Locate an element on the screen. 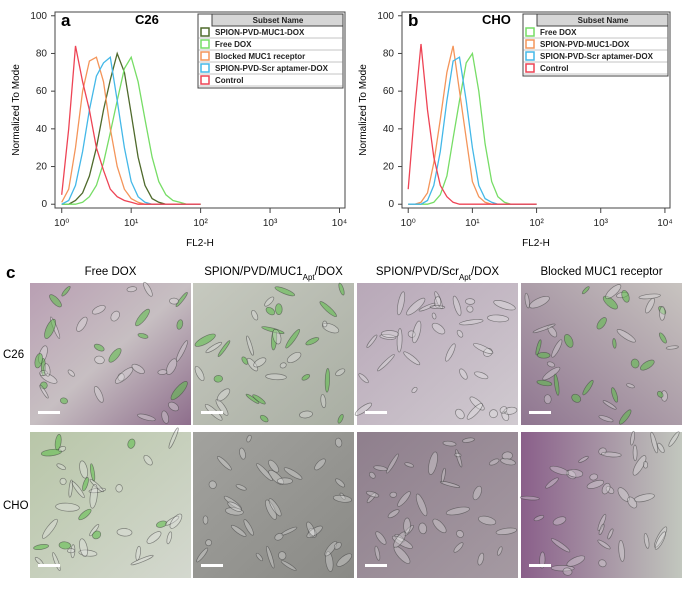 This screenshot has height=589, width=685. title-part: SPION/PVD/MUC1 is located at coordinates (253, 272).